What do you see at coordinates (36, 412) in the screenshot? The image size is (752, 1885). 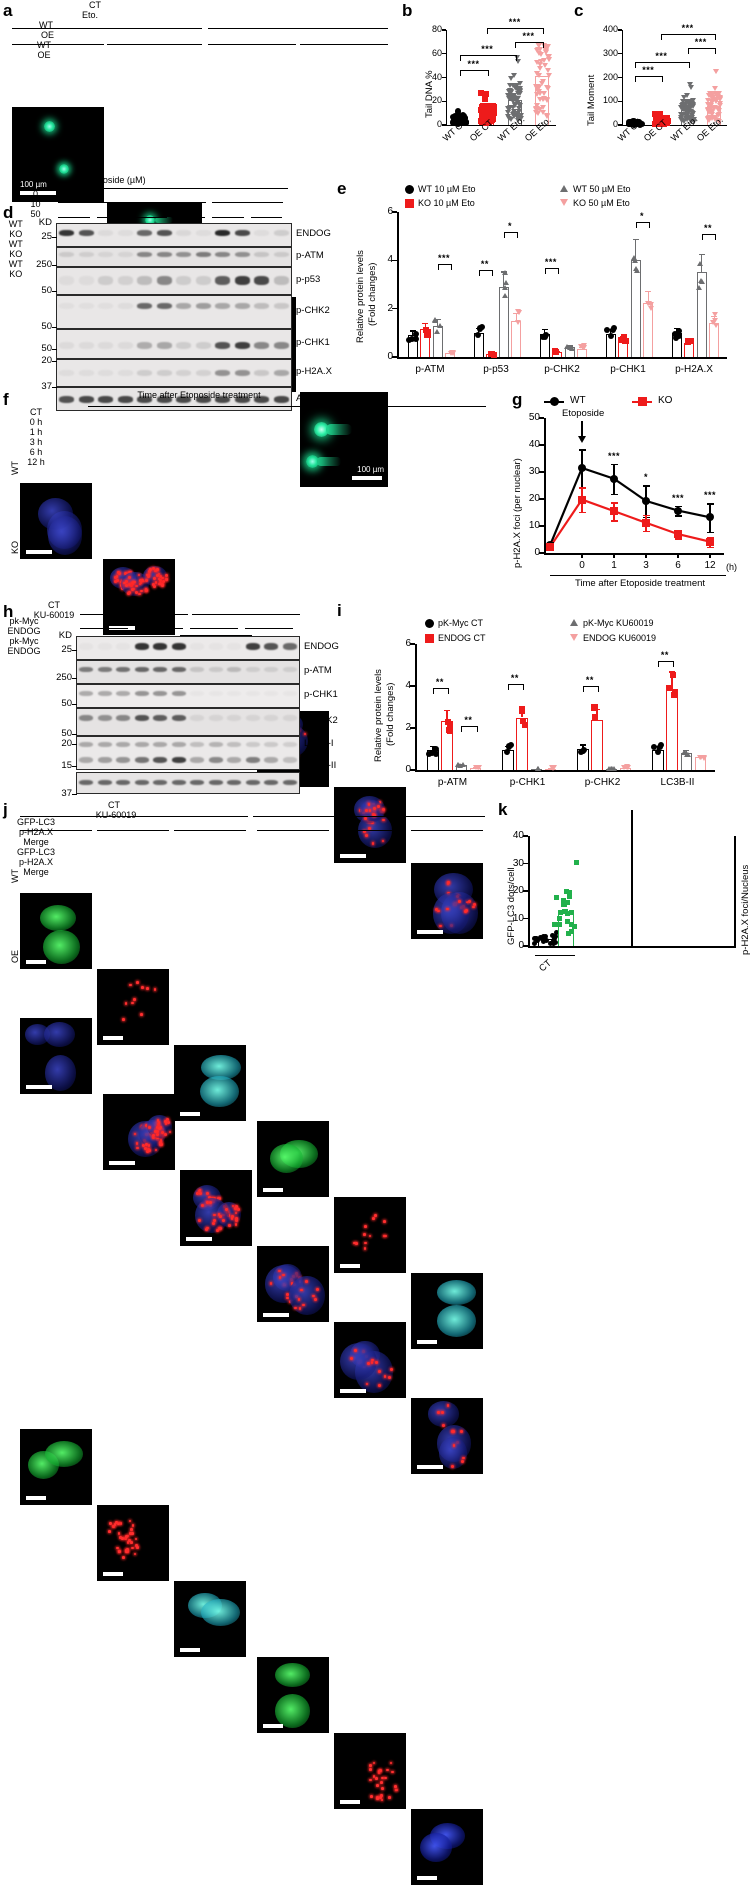 I see `column-label: CT` at bounding box center [36, 412].